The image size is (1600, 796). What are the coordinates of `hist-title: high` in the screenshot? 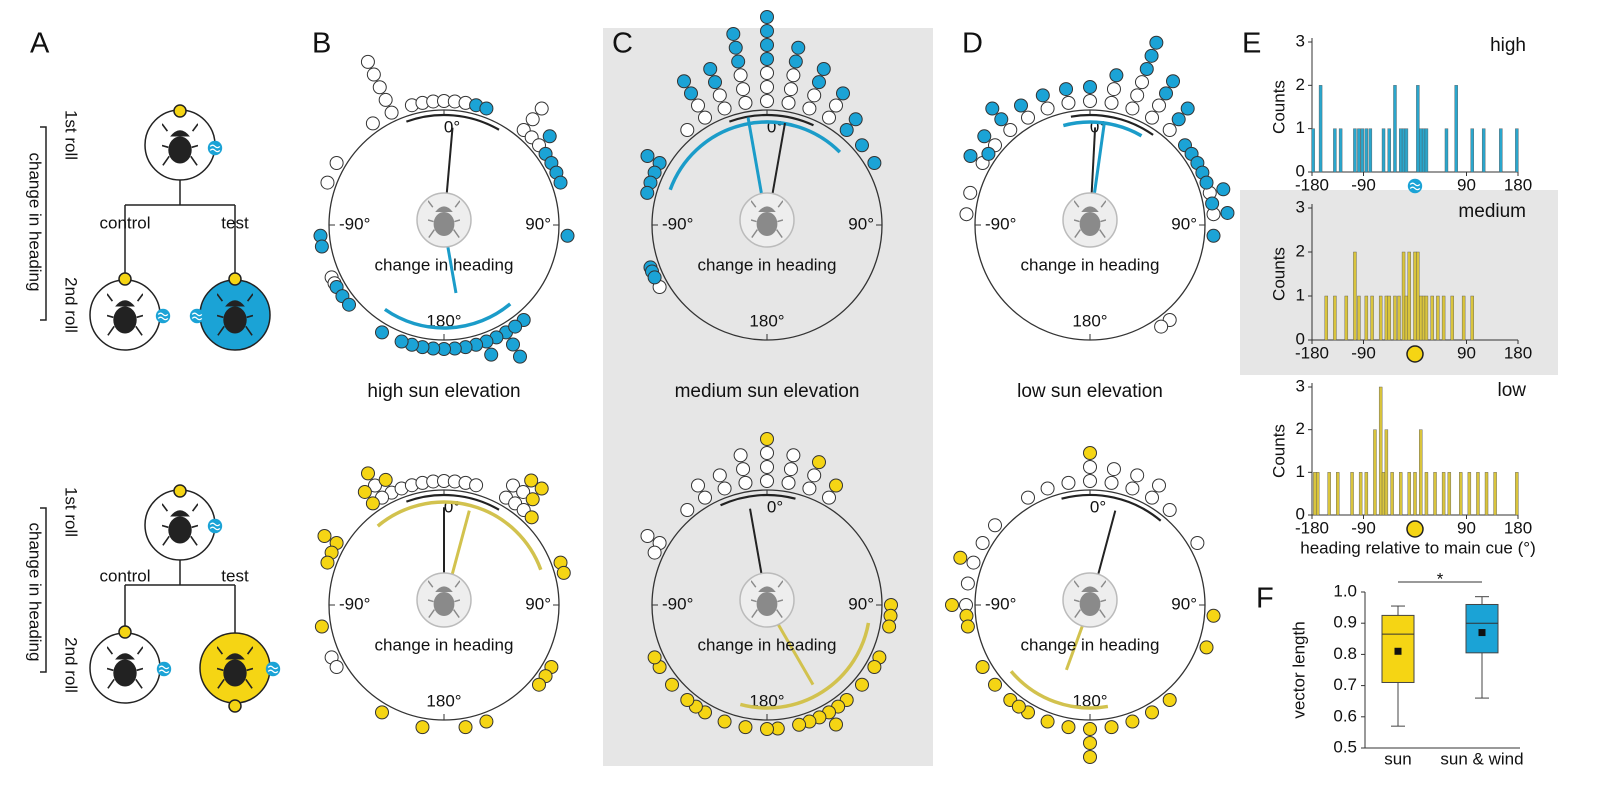 It's located at (1508, 45).